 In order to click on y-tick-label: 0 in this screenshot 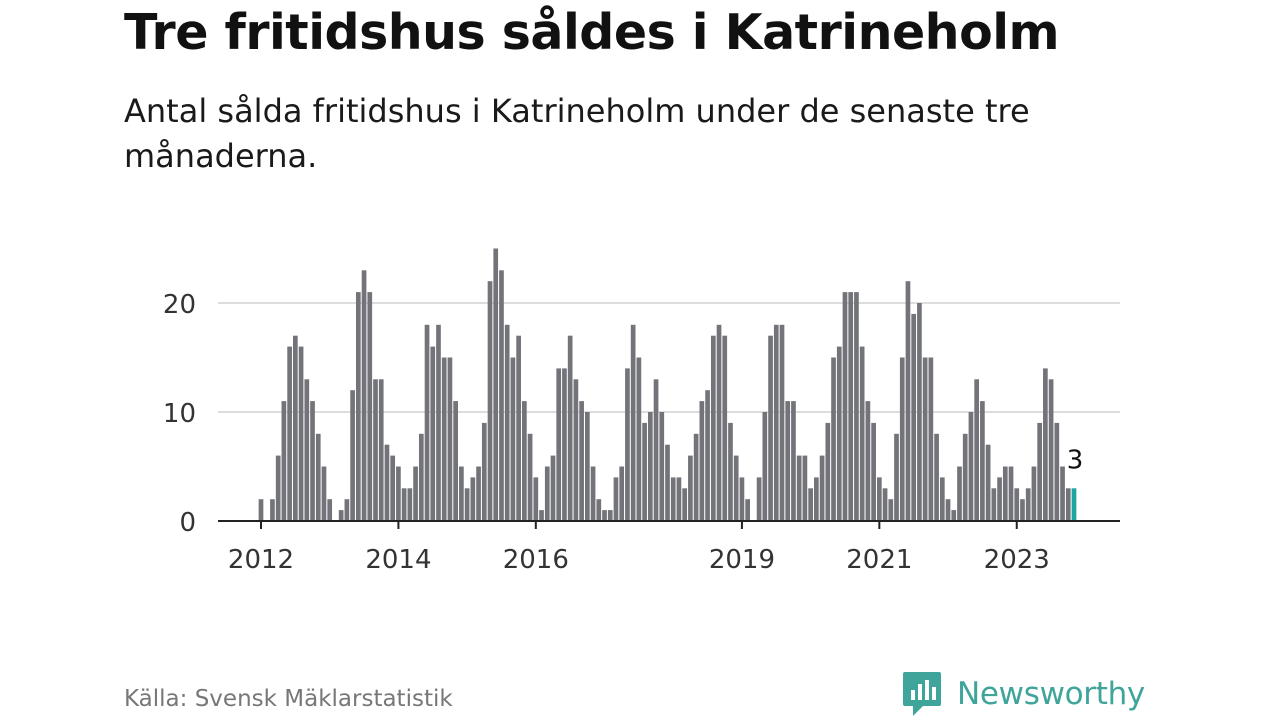, I will do `click(187, 523)`.